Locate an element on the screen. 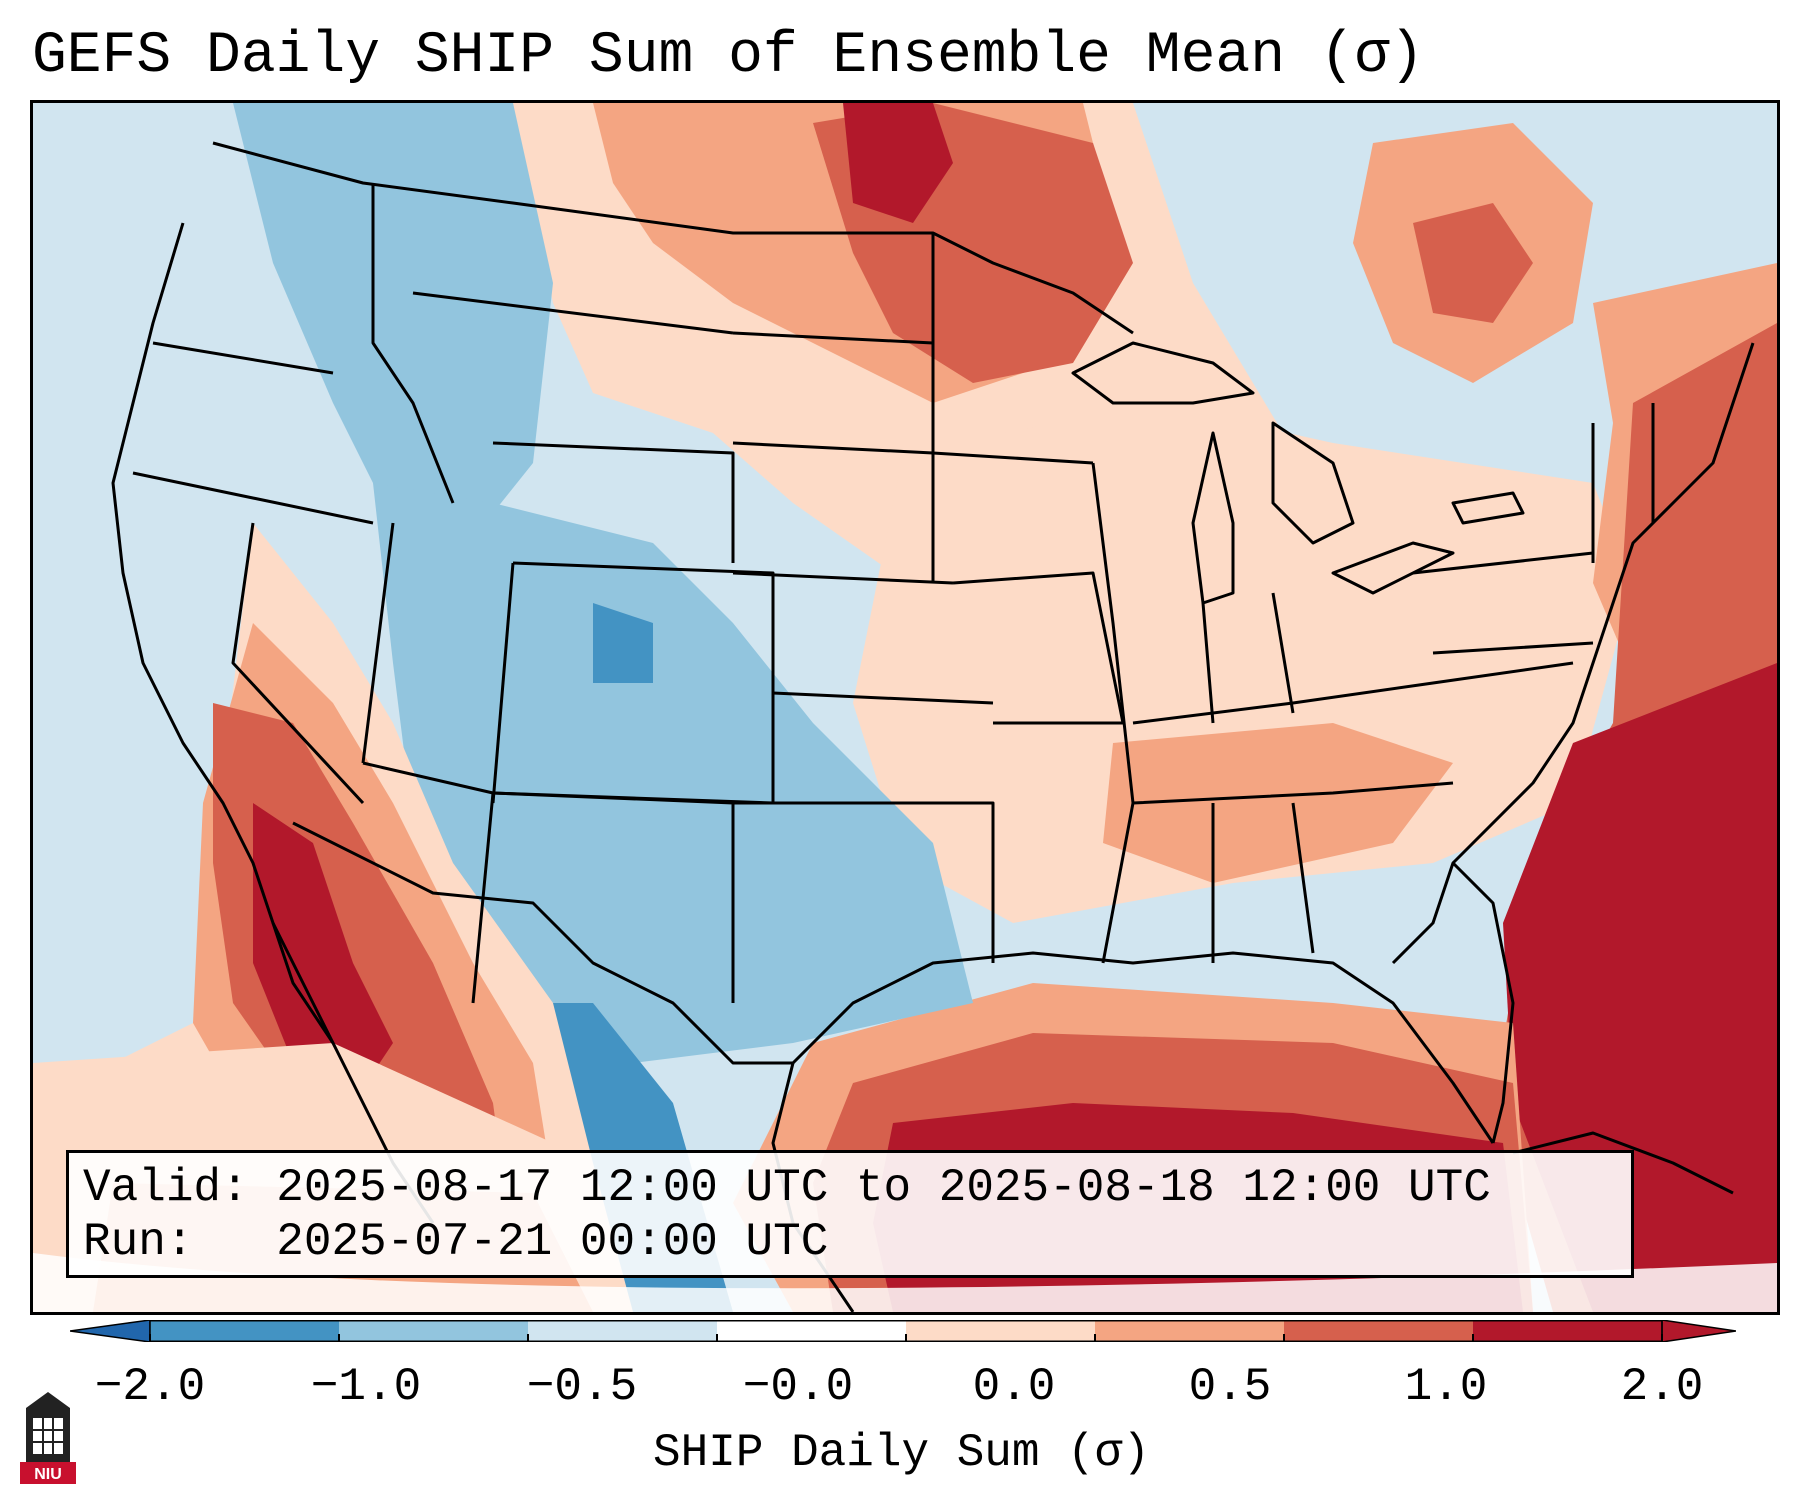 The width and height of the screenshot is (1803, 1506). lake-superior is located at coordinates (1163, 373).